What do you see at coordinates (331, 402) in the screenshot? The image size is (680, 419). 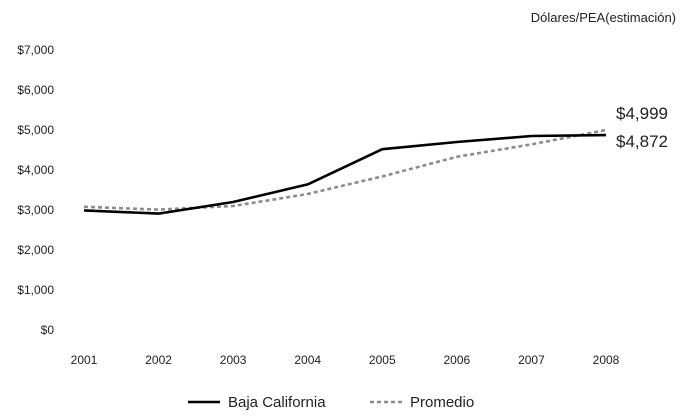 I see `legend: Baja California Promedio` at bounding box center [331, 402].